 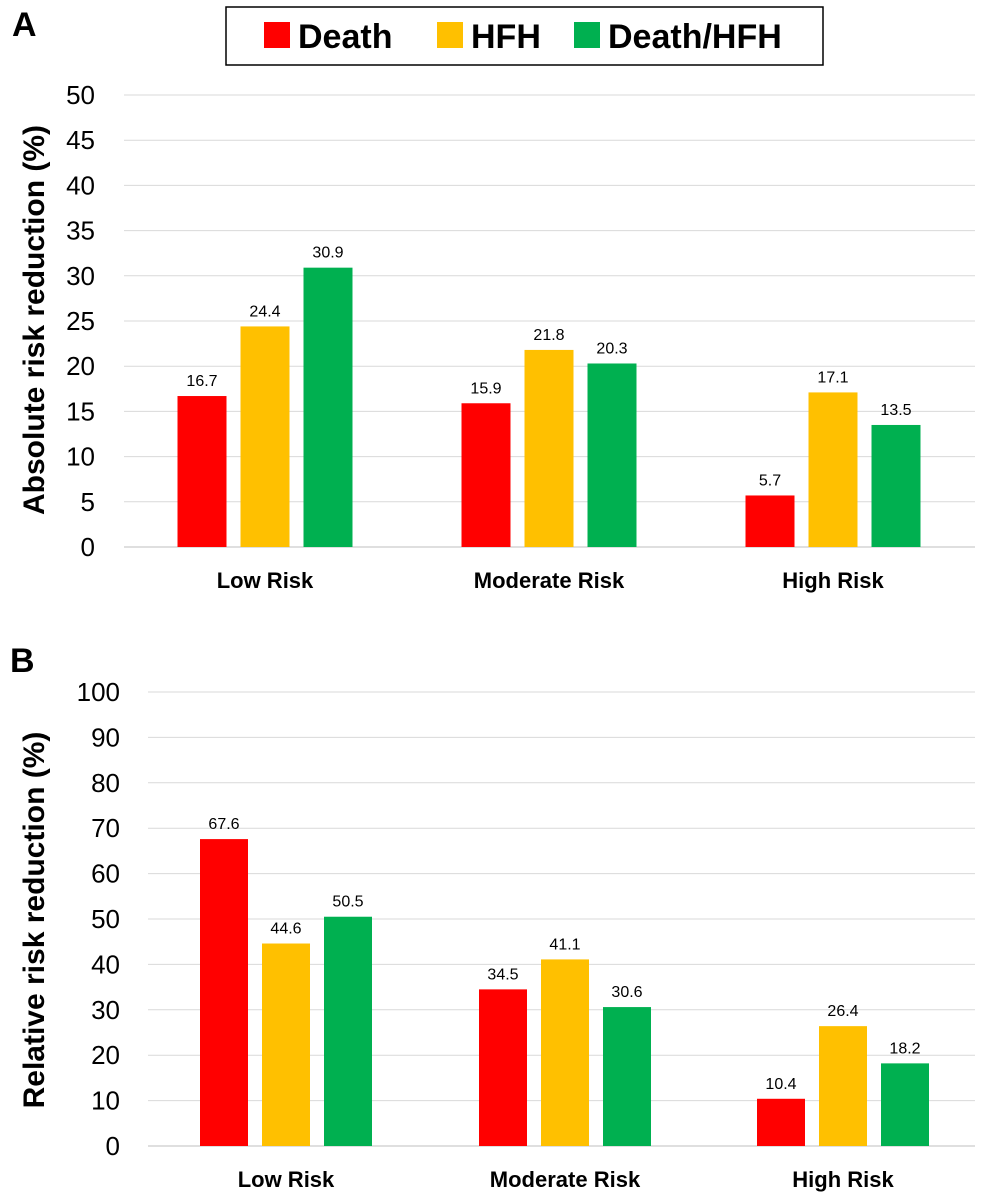 I want to click on legend-swatch-death, so click(x=277, y=35).